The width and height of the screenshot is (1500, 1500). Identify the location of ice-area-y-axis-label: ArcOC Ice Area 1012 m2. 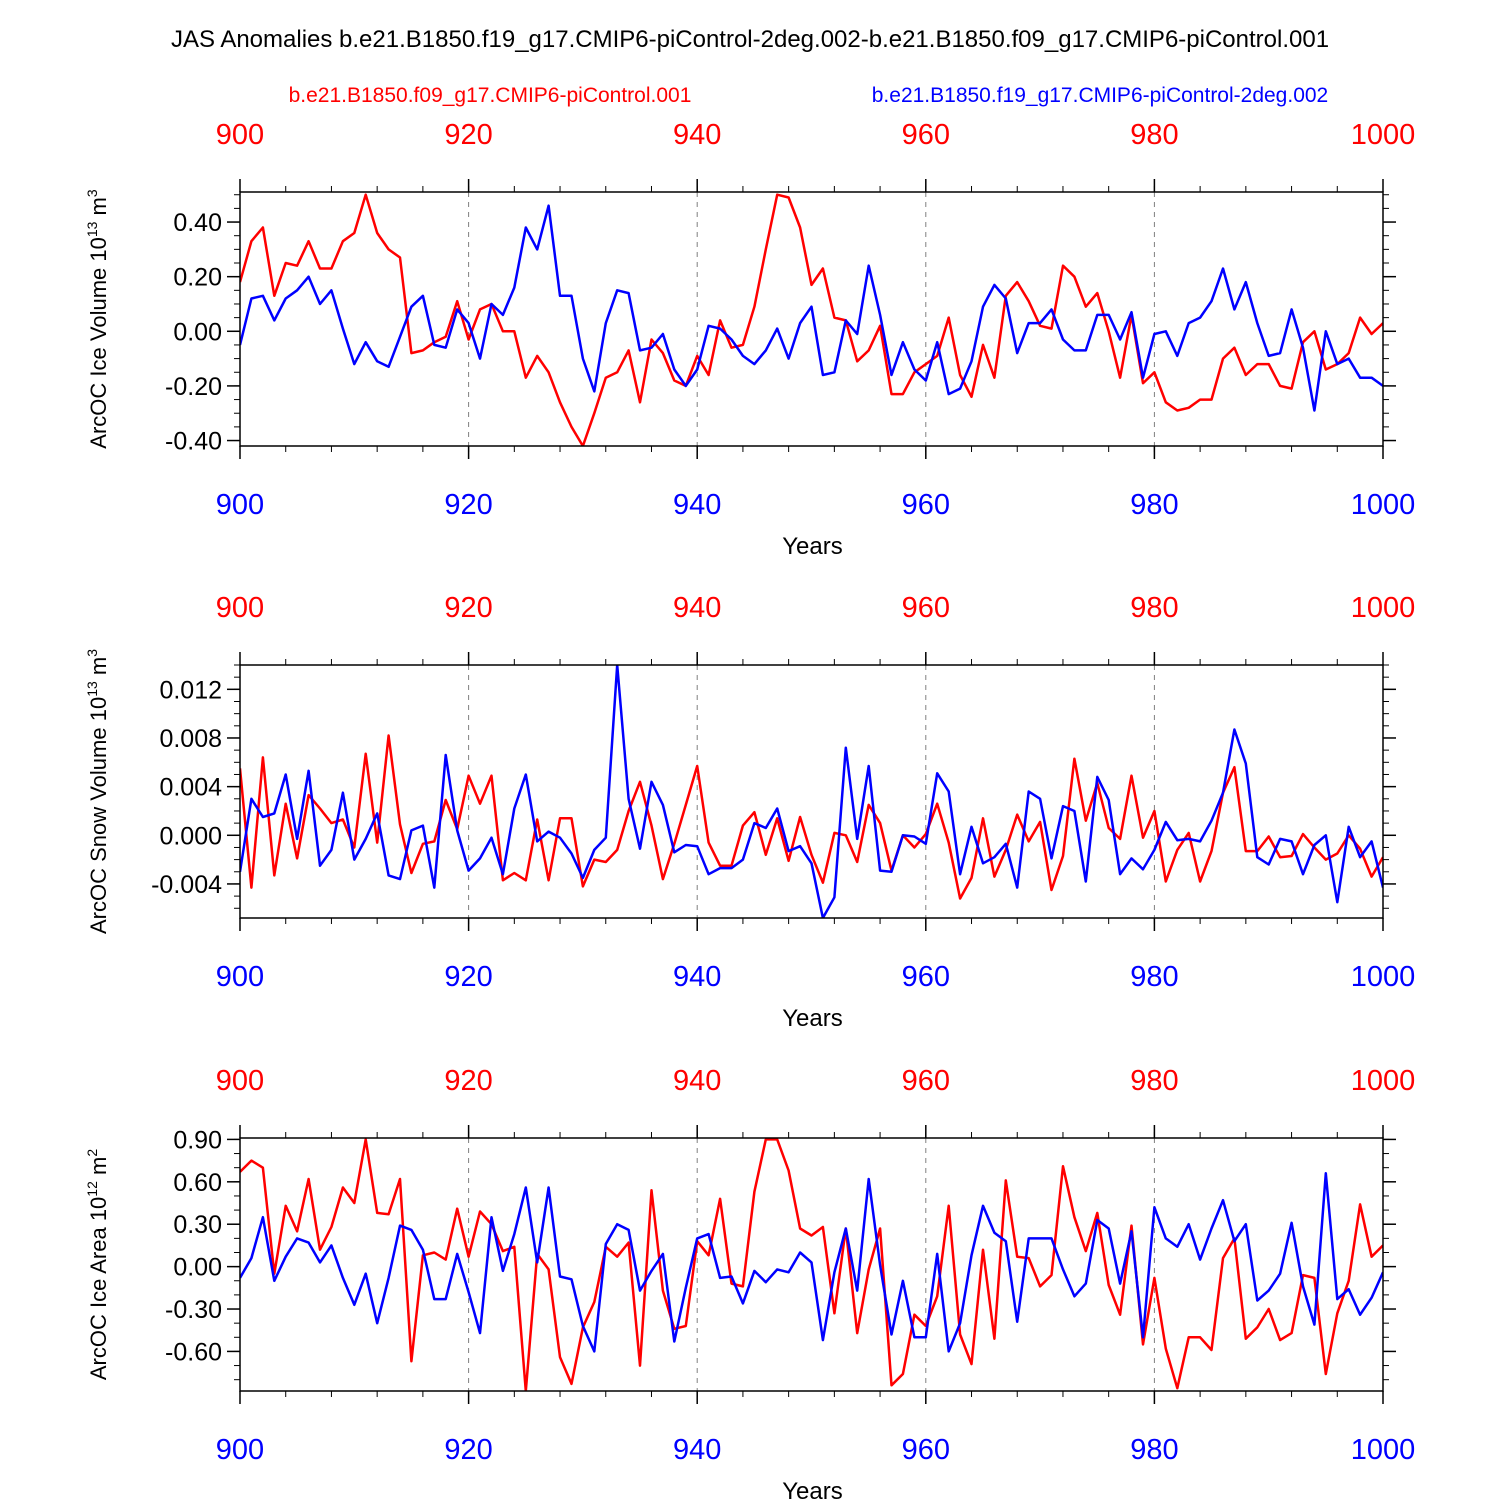
(97, 1264).